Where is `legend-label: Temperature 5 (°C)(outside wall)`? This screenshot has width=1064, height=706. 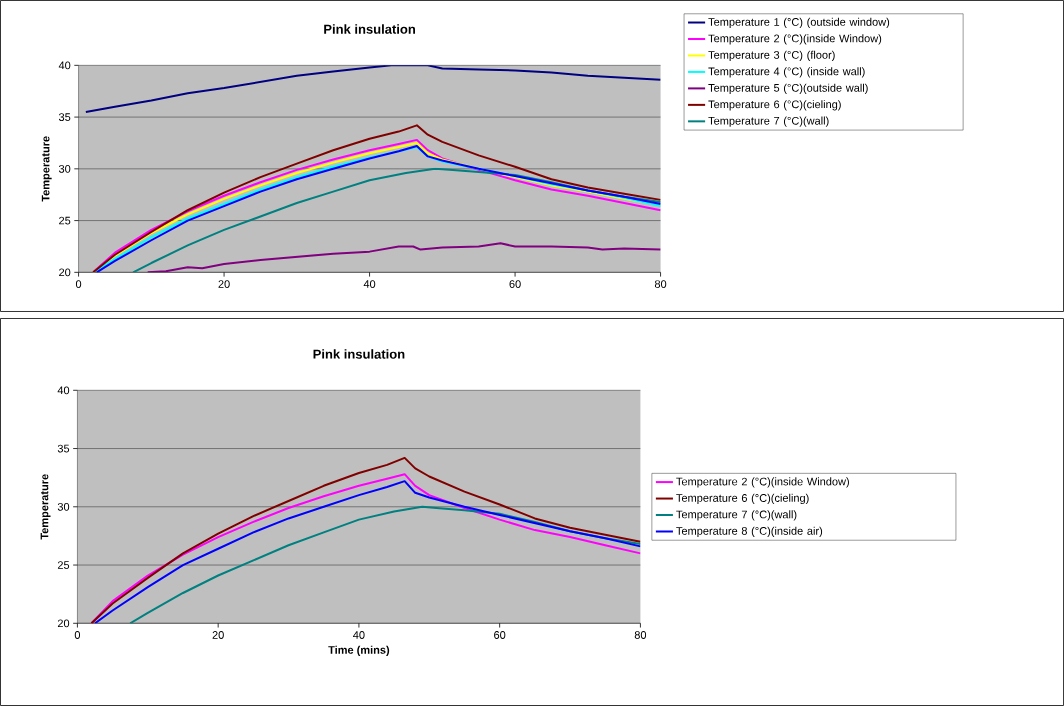 legend-label: Temperature 5 (°C)(outside wall) is located at coordinates (788, 88).